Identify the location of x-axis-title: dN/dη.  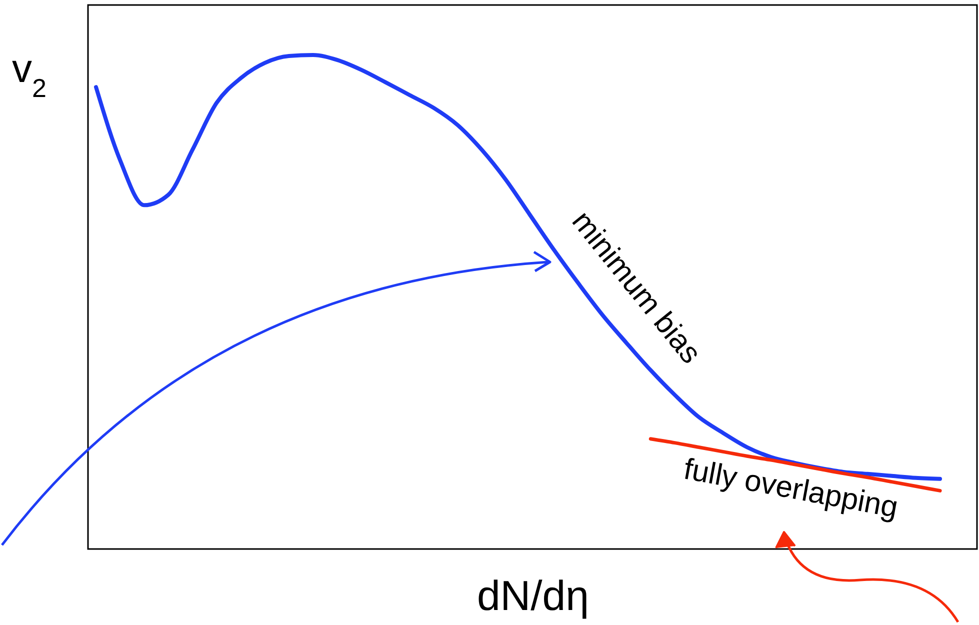
(533, 595).